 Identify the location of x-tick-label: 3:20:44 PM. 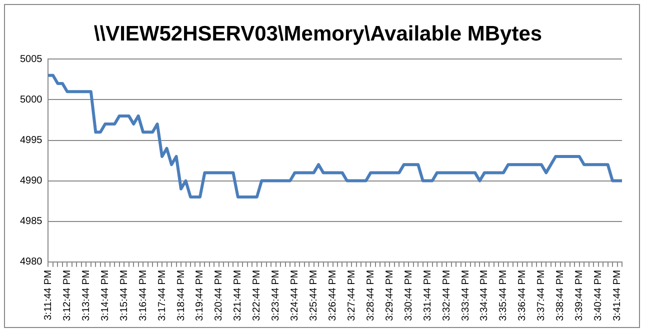
(219, 296).